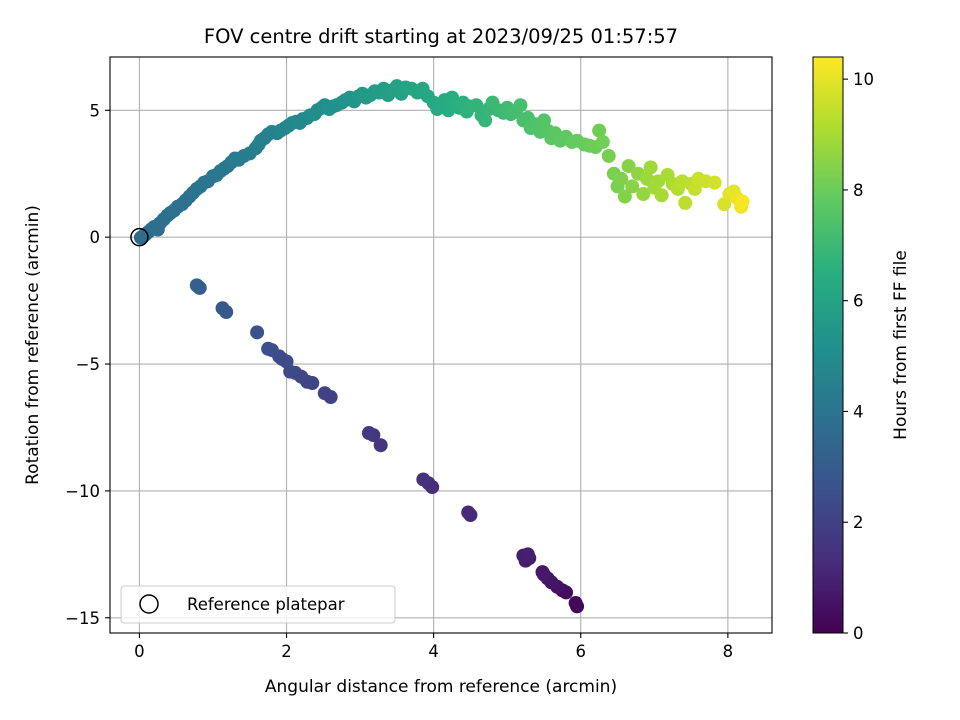 Image resolution: width=960 pixels, height=720 pixels. What do you see at coordinates (82, 491) in the screenshot?
I see `y-tick-label: −10` at bounding box center [82, 491].